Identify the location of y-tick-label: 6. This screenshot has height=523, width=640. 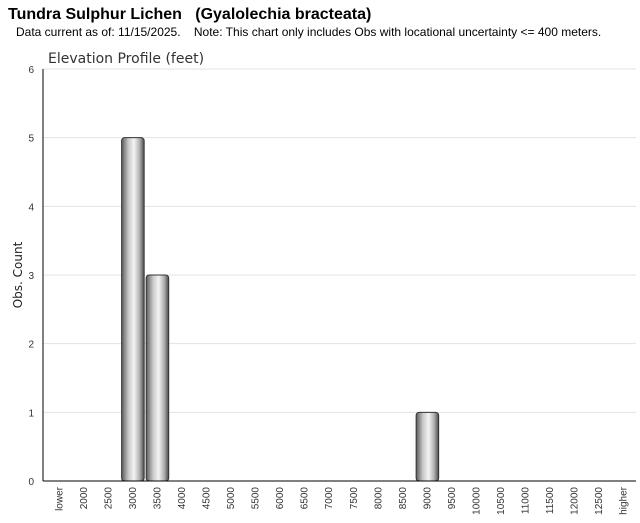
(31, 70).